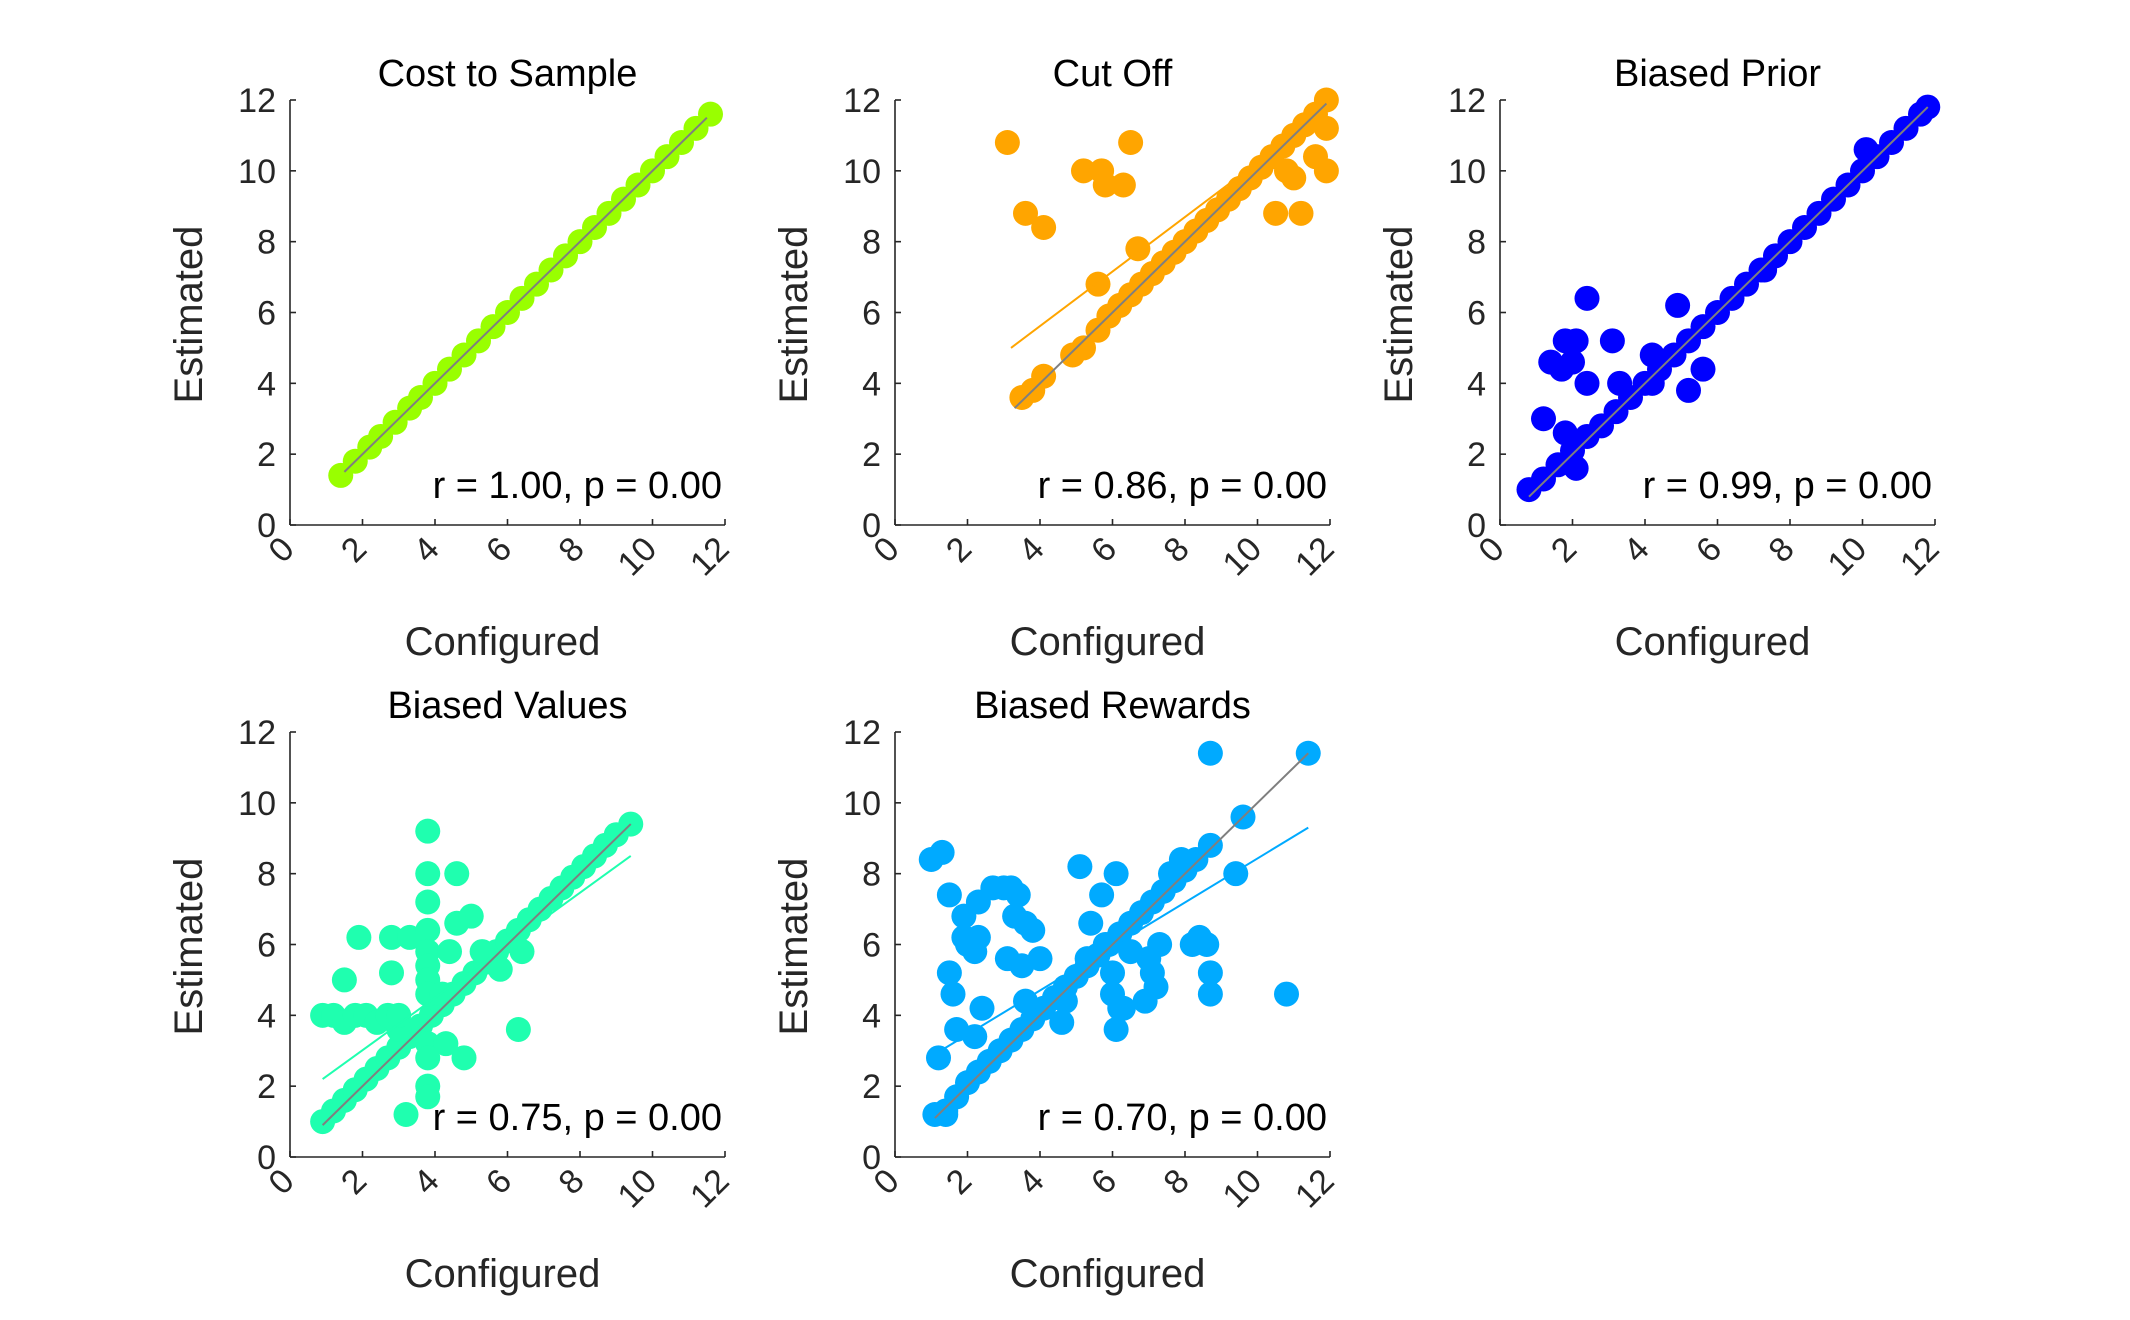 The height and width of the screenshot is (1320, 2130). Describe the element at coordinates (1717, 74) in the screenshot. I see `subplot-title: Biased Prior` at that location.